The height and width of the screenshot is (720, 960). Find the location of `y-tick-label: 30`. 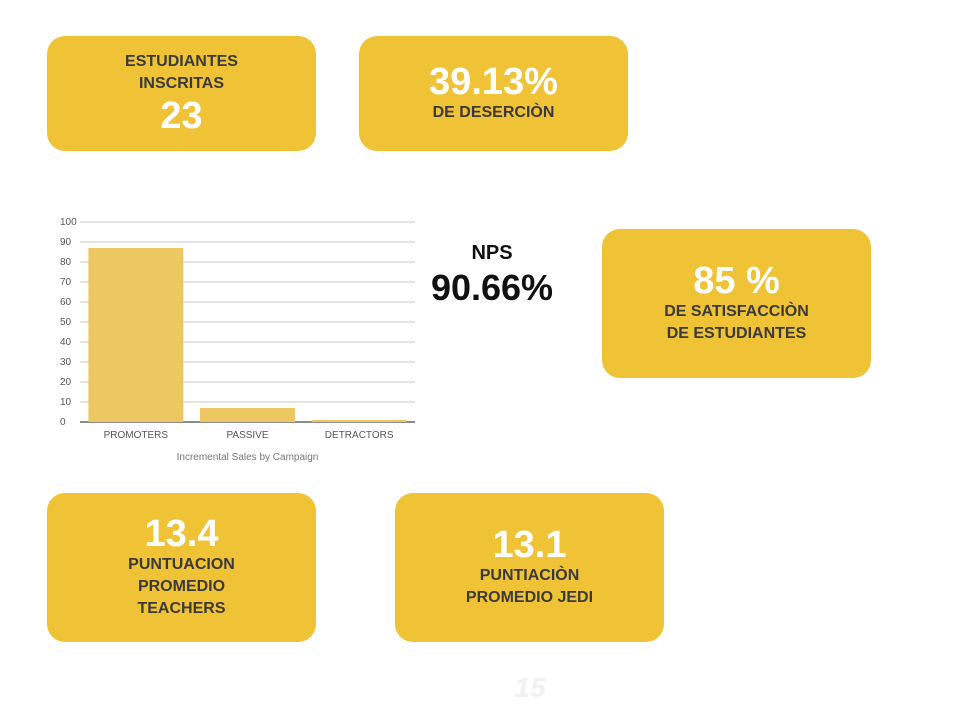

y-tick-label: 30 is located at coordinates (66, 362).